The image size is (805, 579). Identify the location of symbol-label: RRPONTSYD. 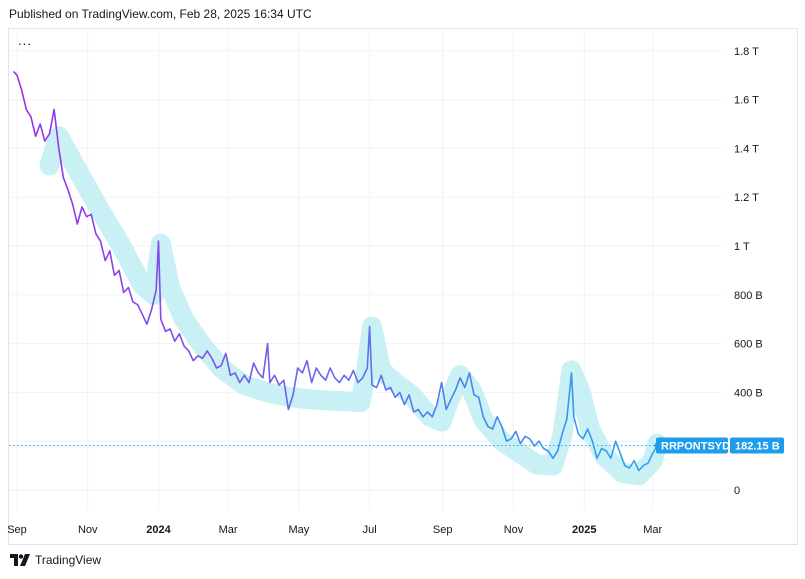
(695, 447).